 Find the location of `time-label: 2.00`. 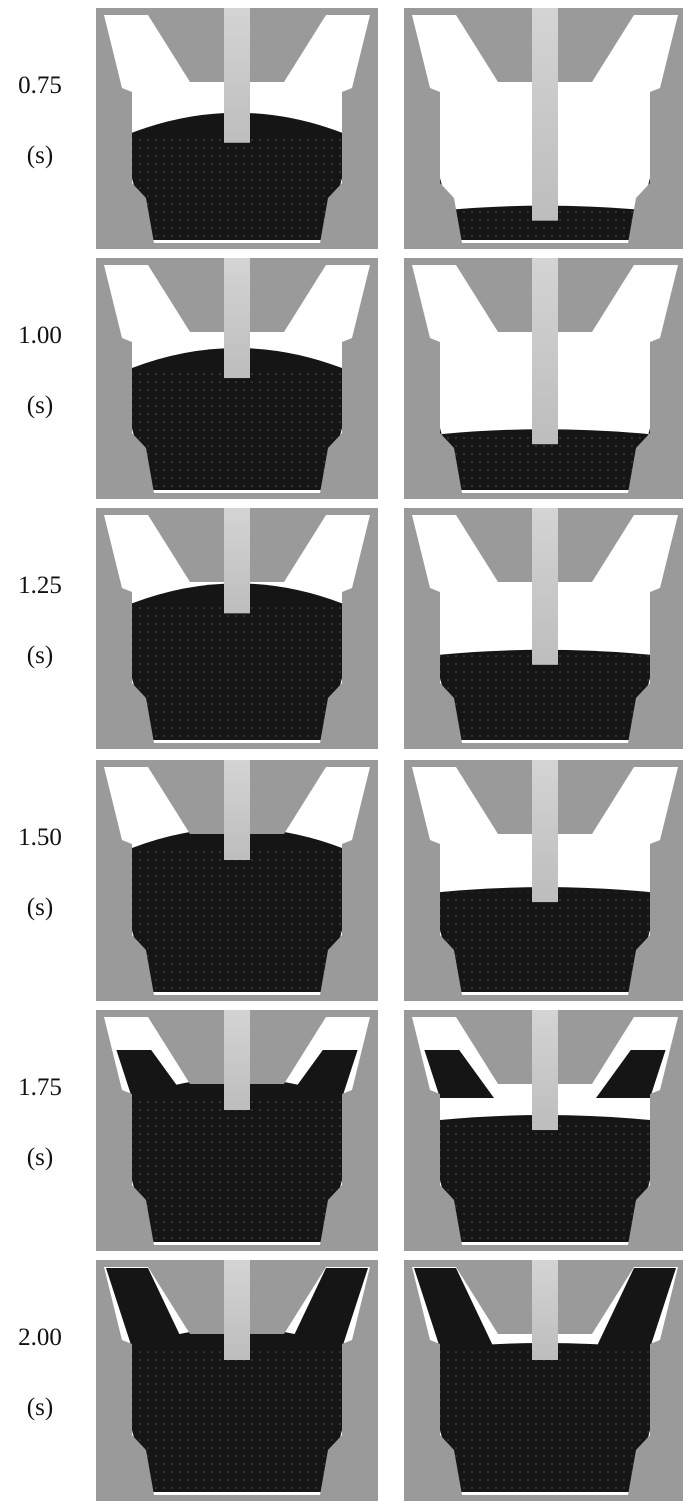

time-label: 2.00 is located at coordinates (40, 1337).